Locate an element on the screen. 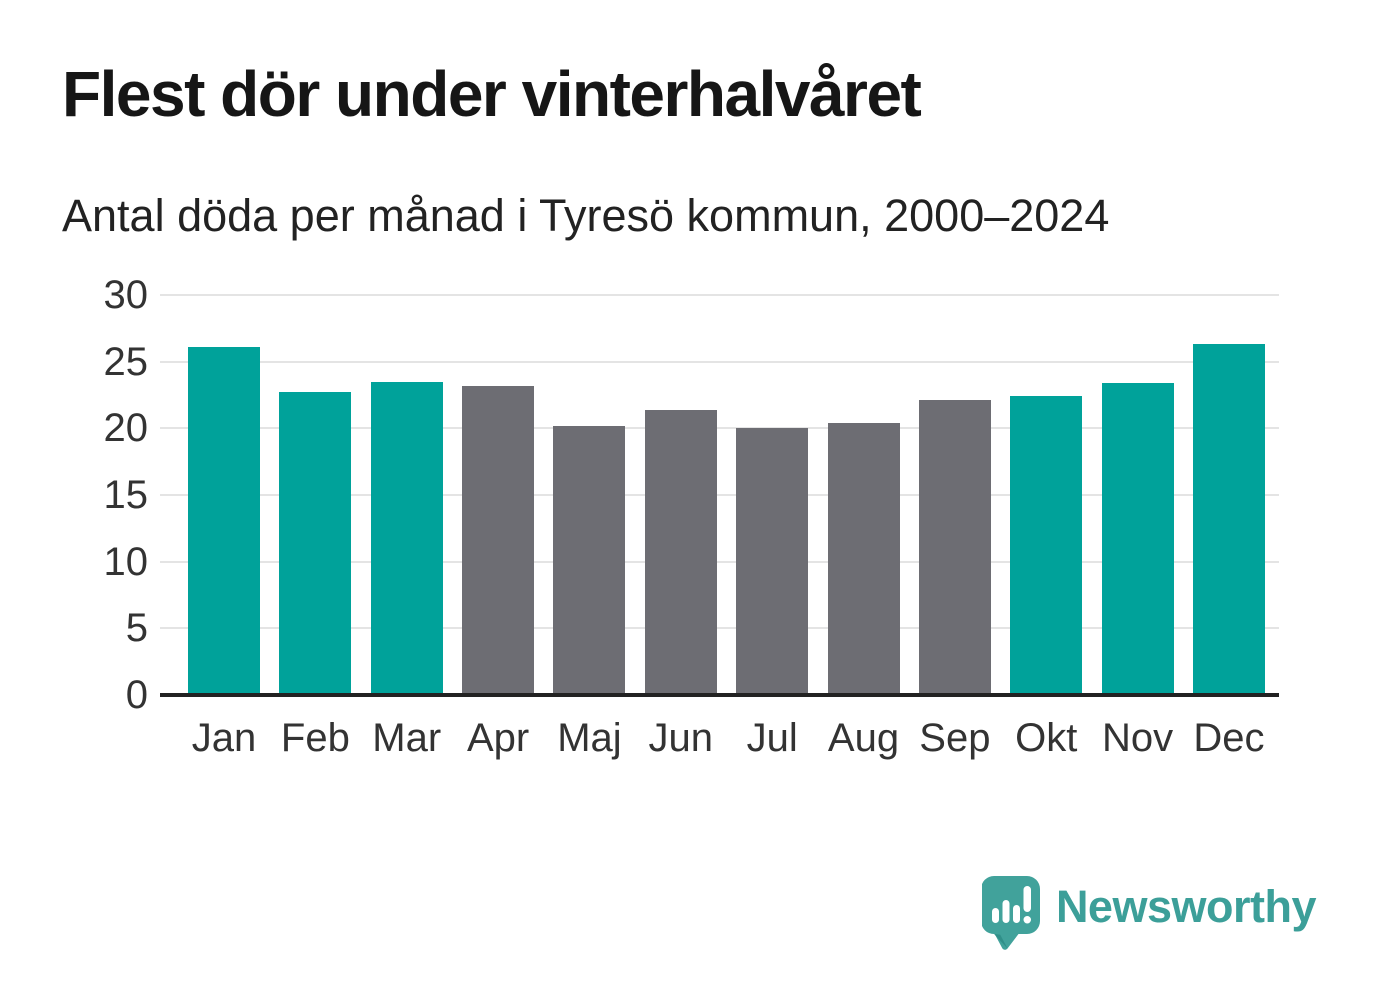 Image resolution: width=1382 pixels, height=999 pixels. bar-sep is located at coordinates (954, 547).